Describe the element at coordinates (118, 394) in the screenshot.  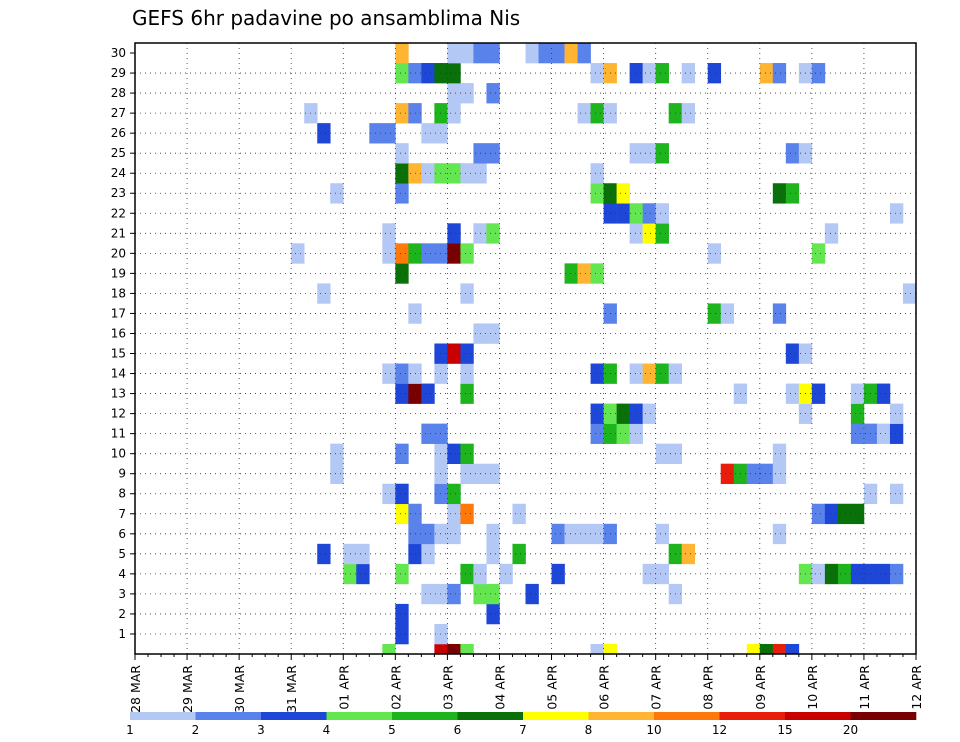
I see `y-tick-label: 13` at that location.